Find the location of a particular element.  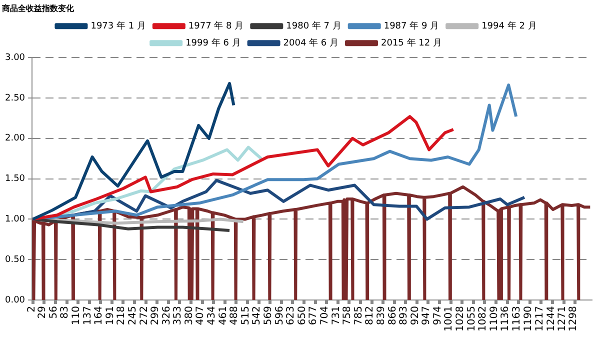

x-tick-label: 1271 is located at coordinates (562, 319).